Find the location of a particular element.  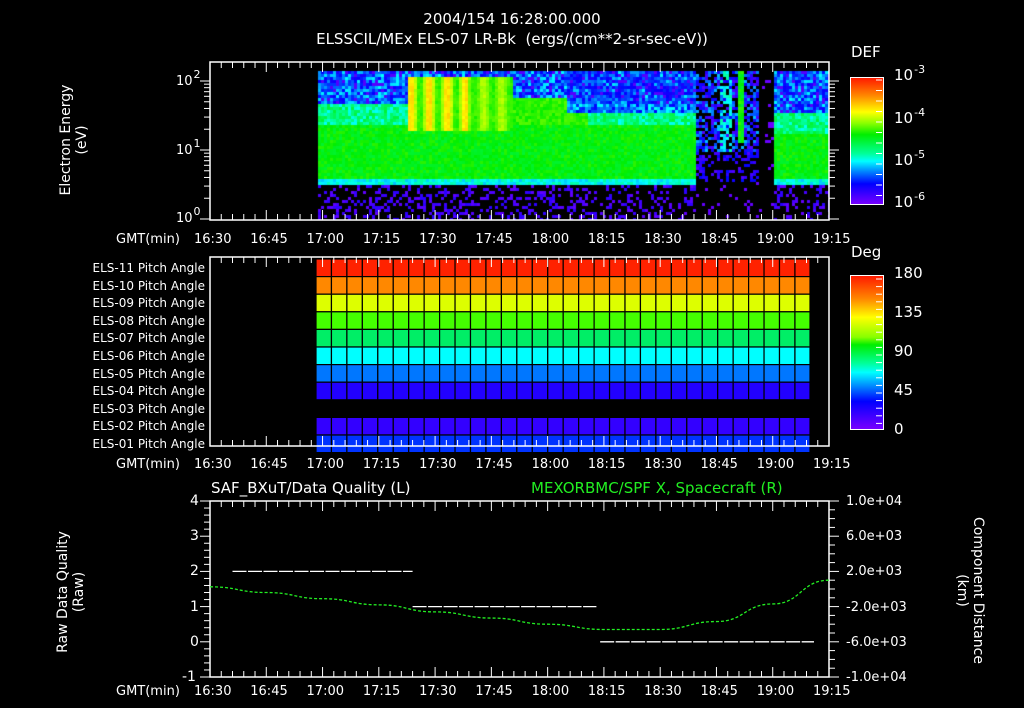

pitch-angle-row-label: ELS-05 Pitch Angle is located at coordinates (148, 373).